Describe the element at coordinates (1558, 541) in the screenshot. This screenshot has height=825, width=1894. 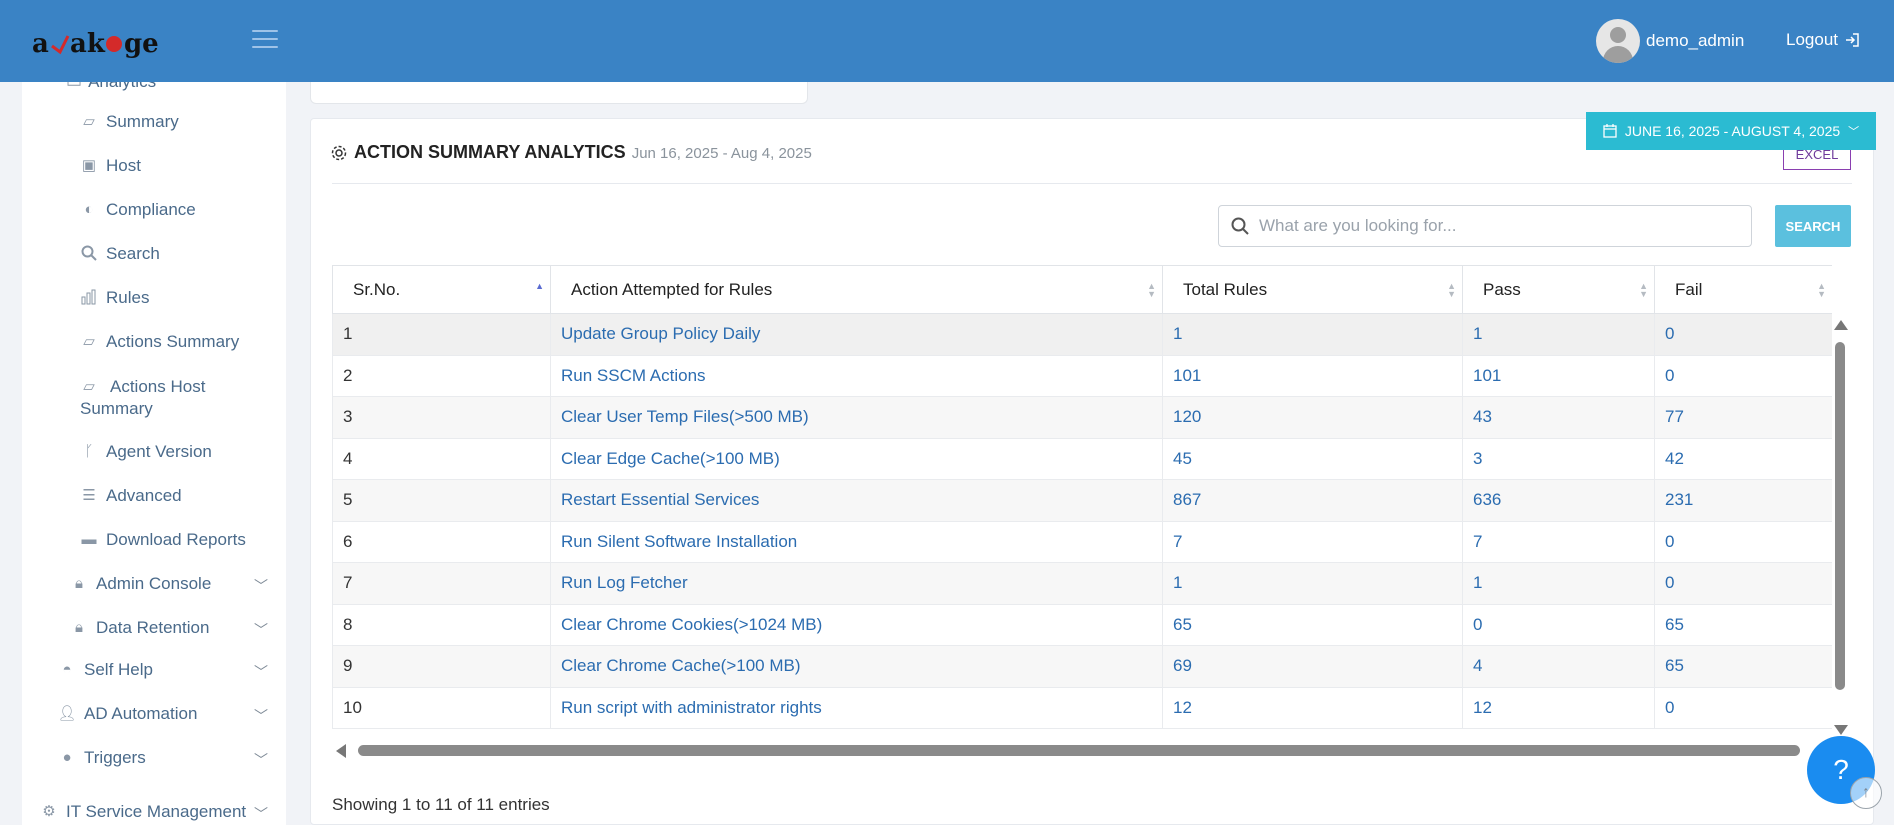
I see `cell-pass: 7` at that location.